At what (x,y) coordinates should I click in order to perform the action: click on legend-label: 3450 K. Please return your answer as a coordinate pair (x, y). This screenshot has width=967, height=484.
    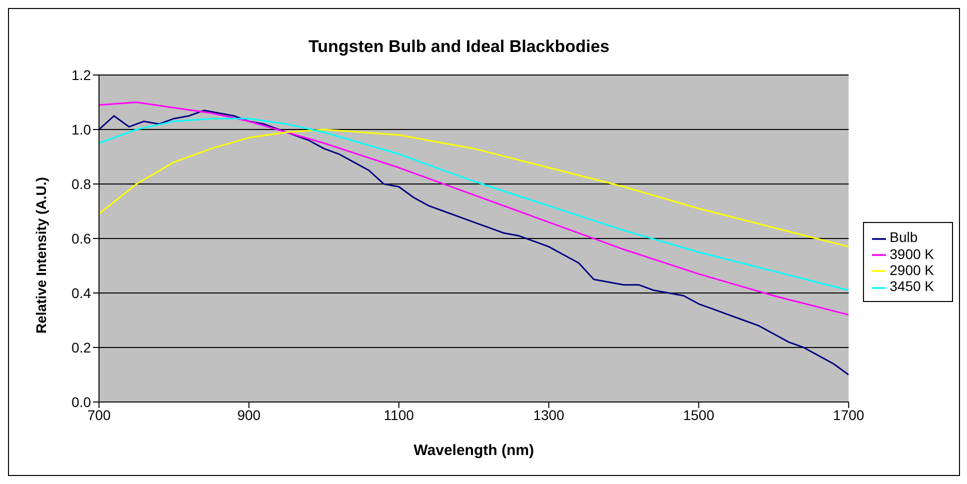
    Looking at the image, I should click on (912, 286).